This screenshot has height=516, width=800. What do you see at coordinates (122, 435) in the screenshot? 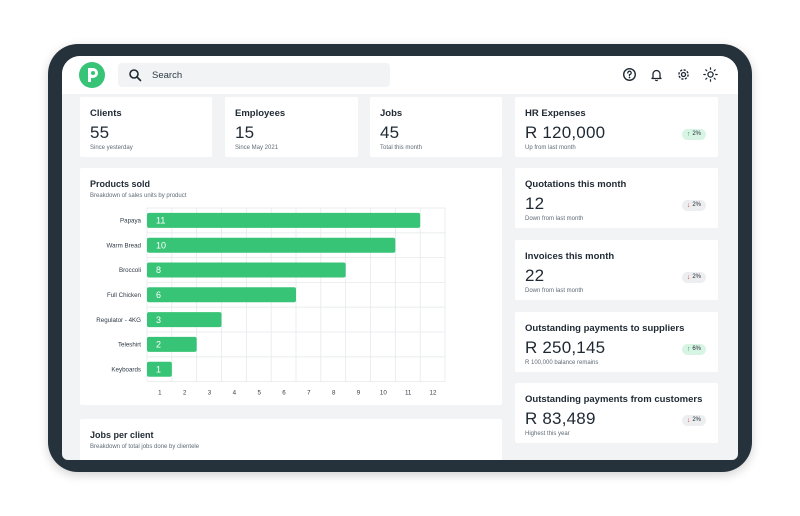
I see `jobs-per-client-title: Jobs per client` at bounding box center [122, 435].